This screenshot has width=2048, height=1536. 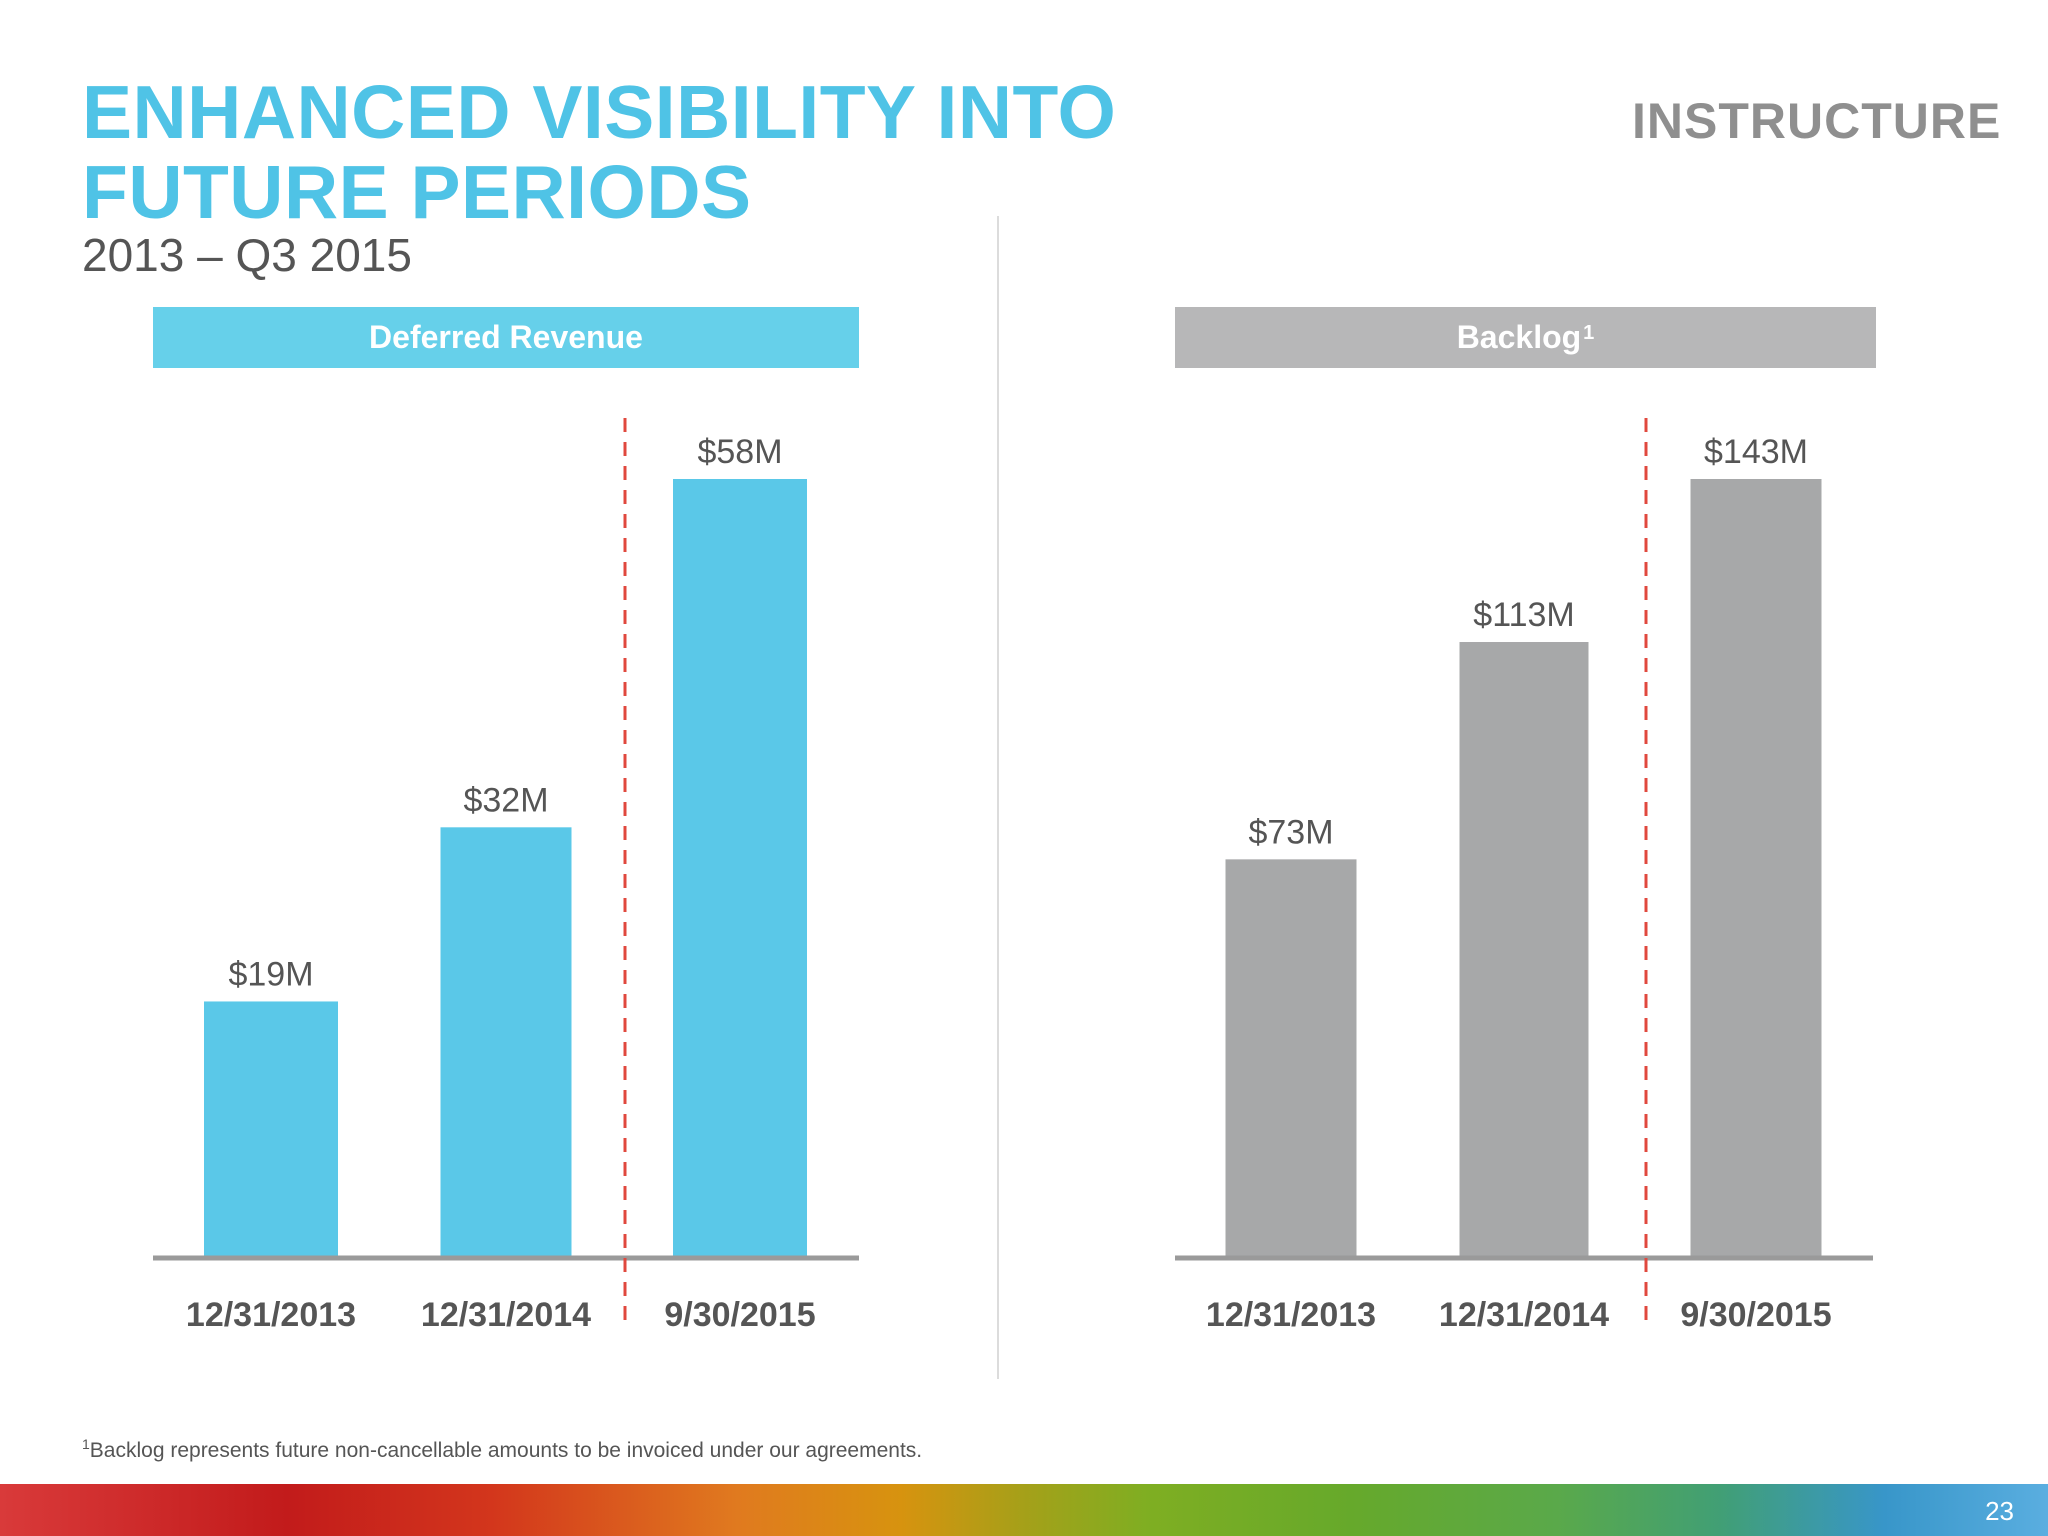 What do you see at coordinates (271, 1315) in the screenshot?
I see `deferred-category-label-1: 12/31/2013` at bounding box center [271, 1315].